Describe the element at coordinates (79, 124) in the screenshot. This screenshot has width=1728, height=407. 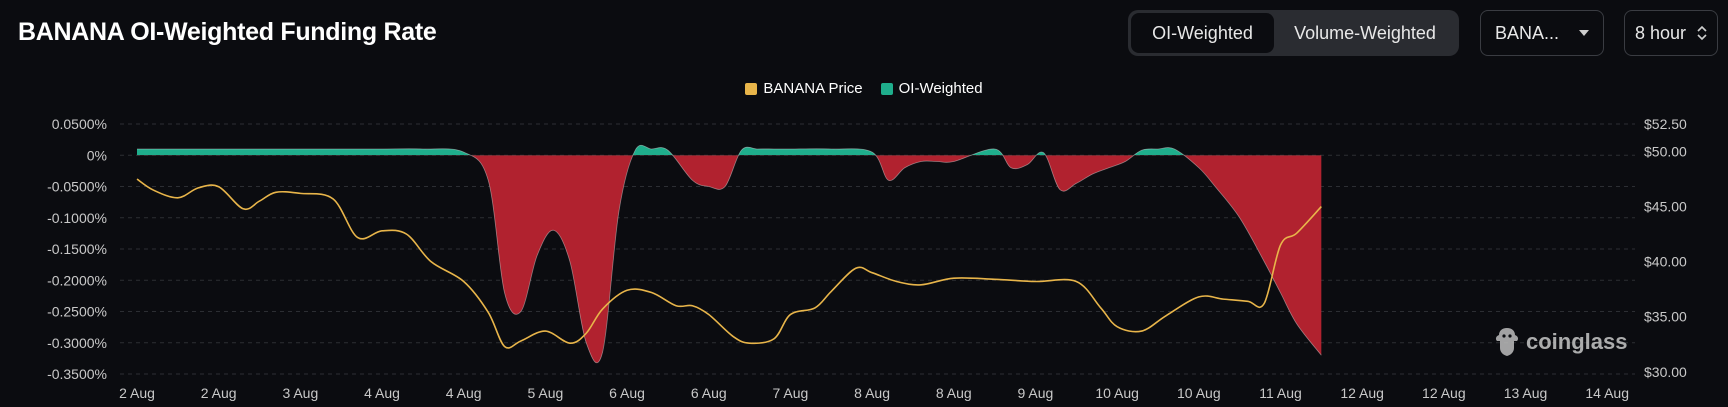
I see `y-left-tick-label: 0.0500%` at that location.